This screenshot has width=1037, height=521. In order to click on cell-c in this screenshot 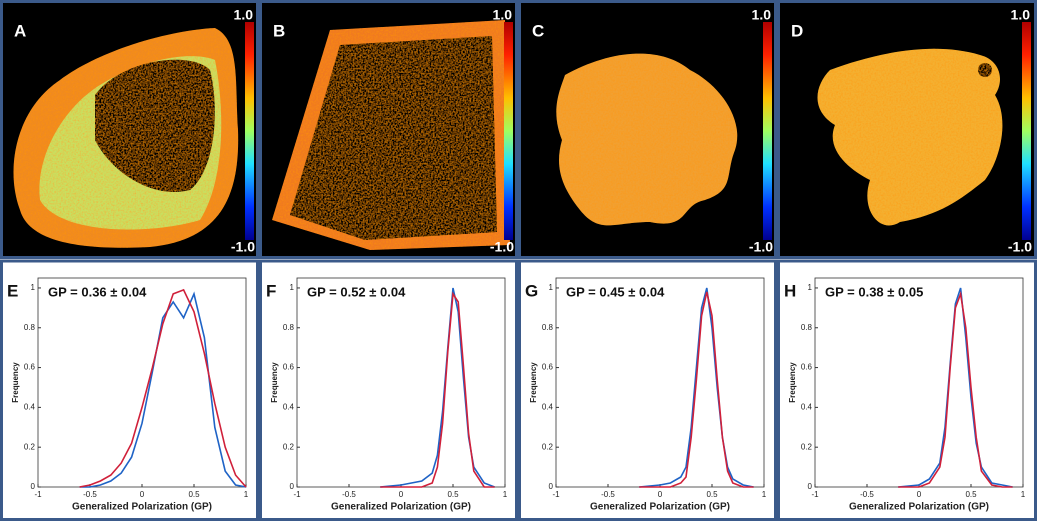, I will do `click(647, 139)`.